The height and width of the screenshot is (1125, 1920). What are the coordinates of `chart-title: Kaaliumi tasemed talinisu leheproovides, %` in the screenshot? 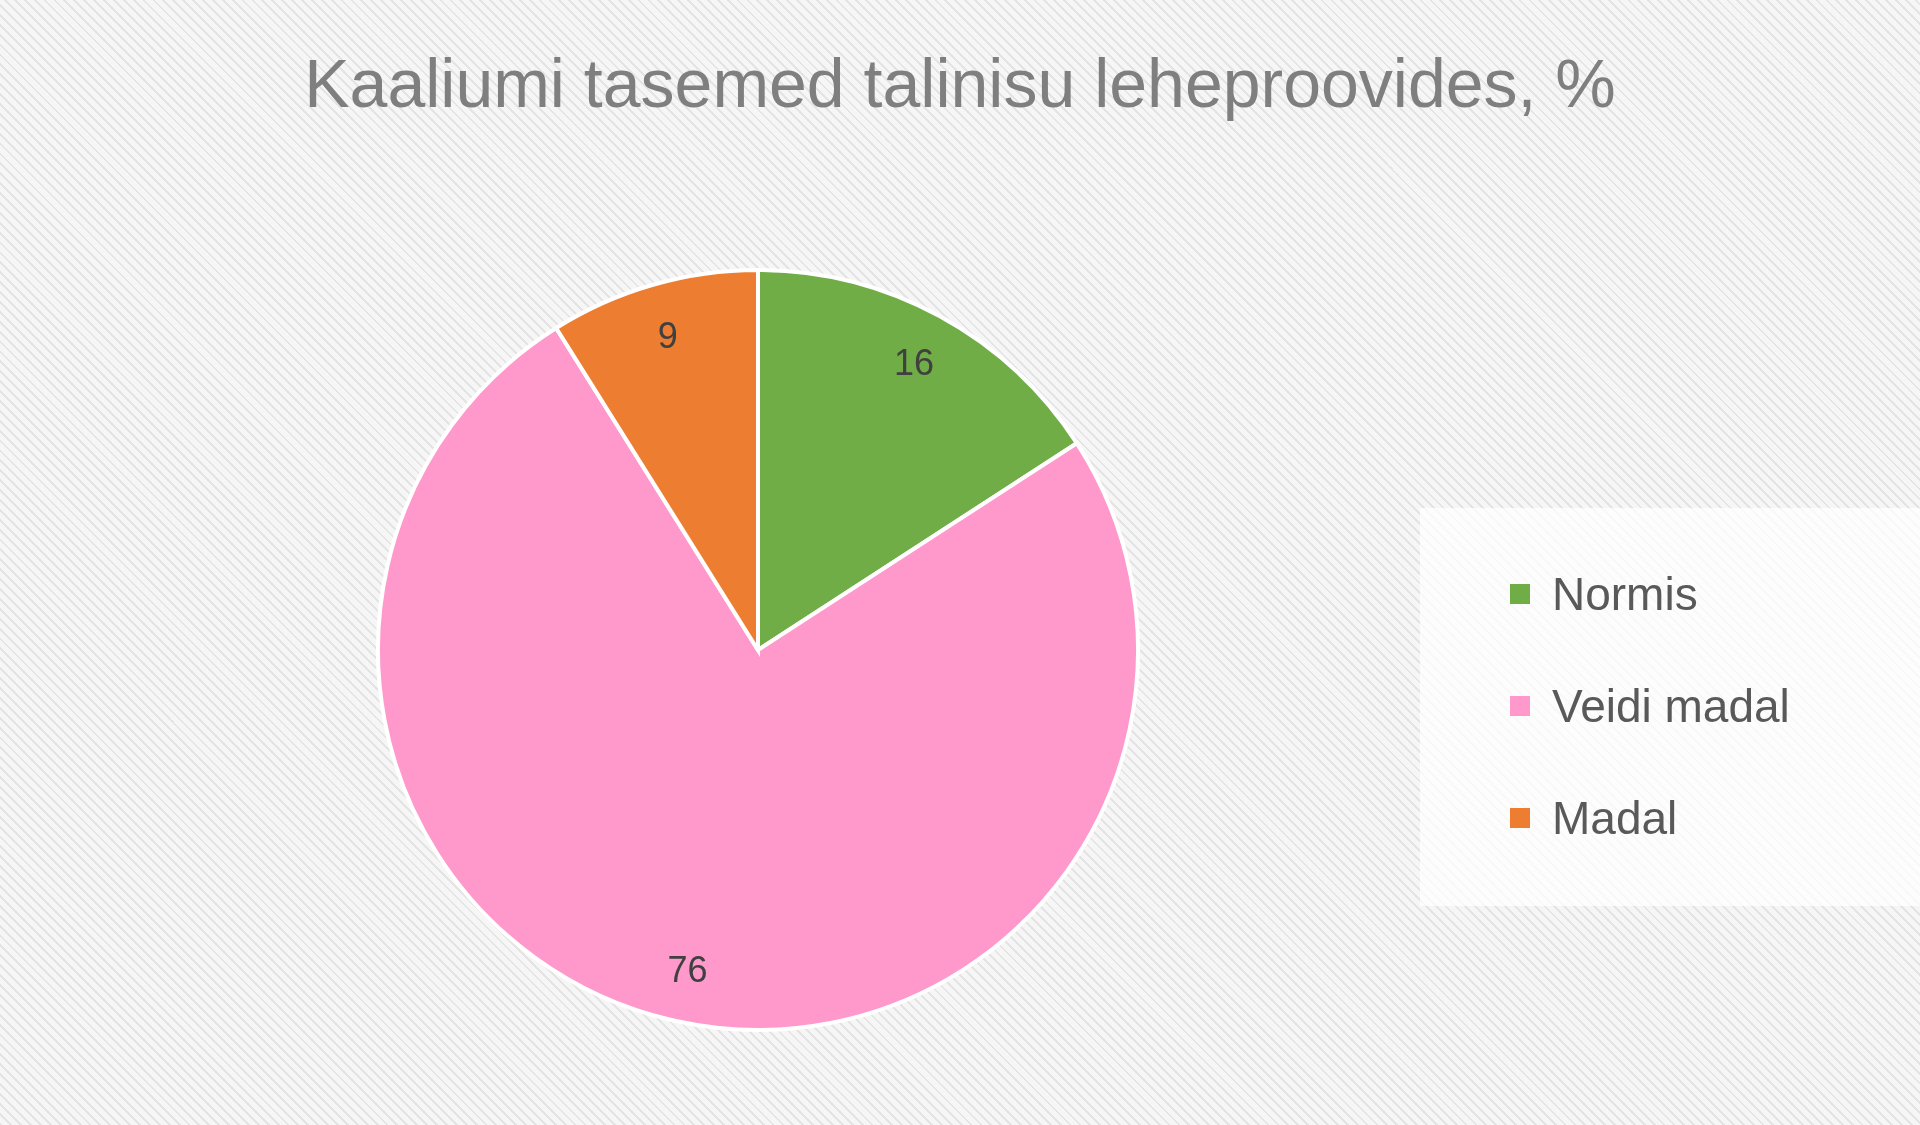 It's located at (960, 83).